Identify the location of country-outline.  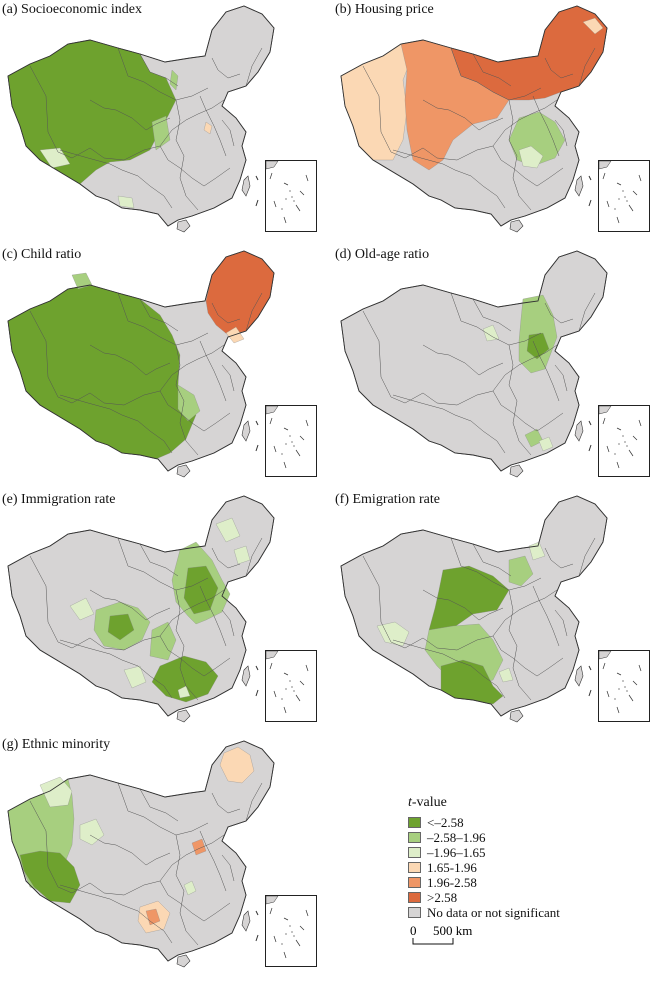
(141, 606).